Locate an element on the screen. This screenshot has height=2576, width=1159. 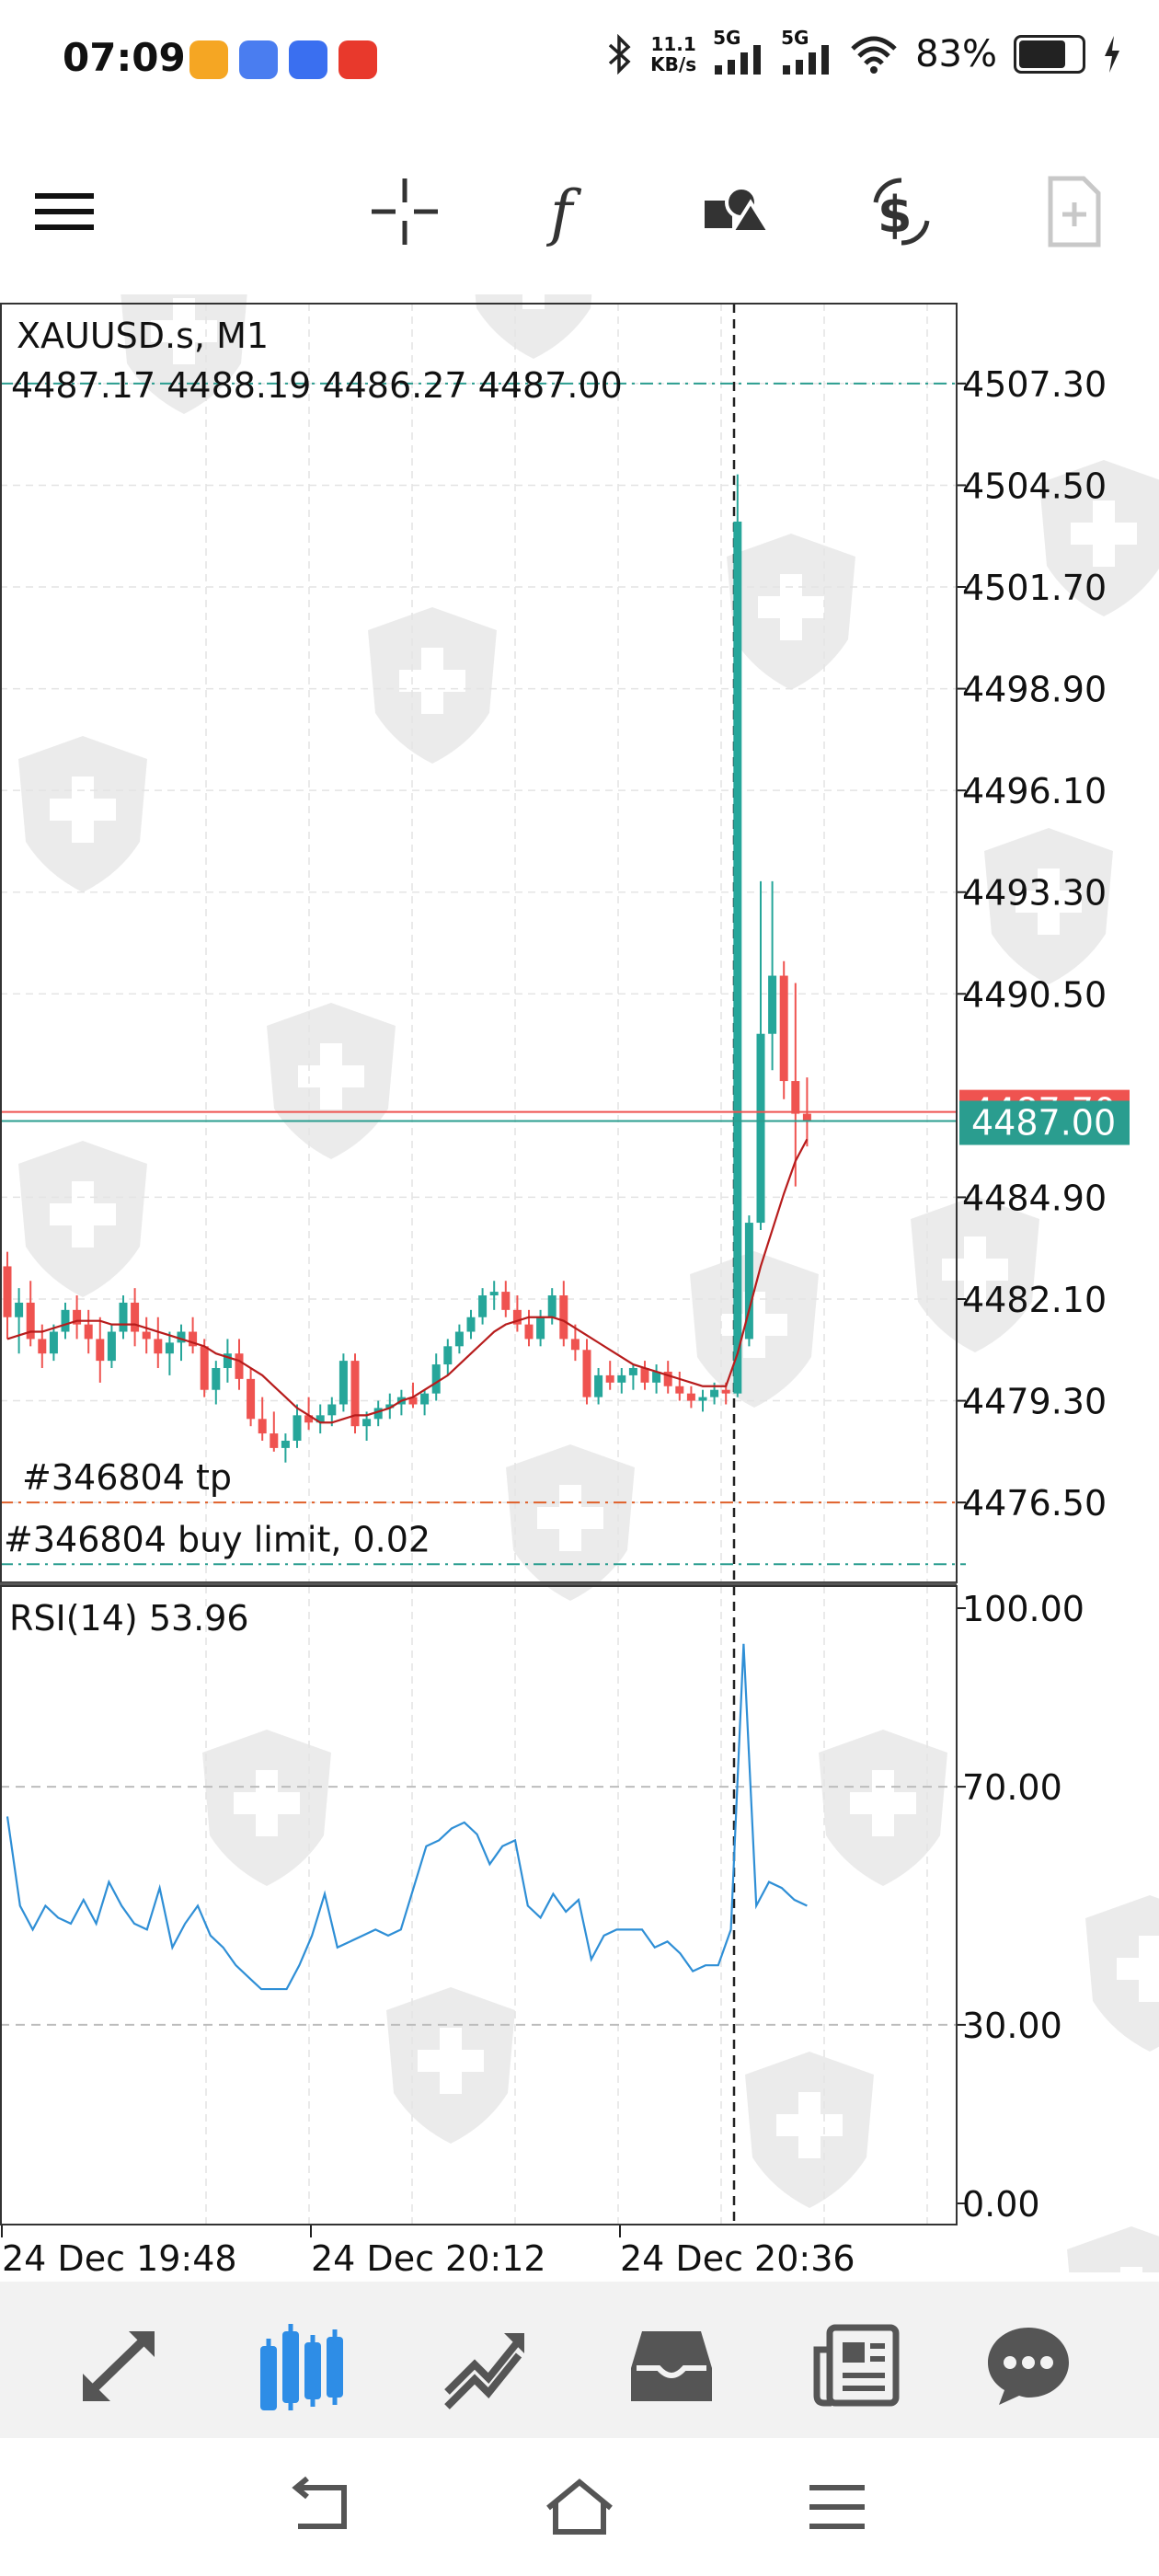
chart-icon is located at coordinates (302, 2364).